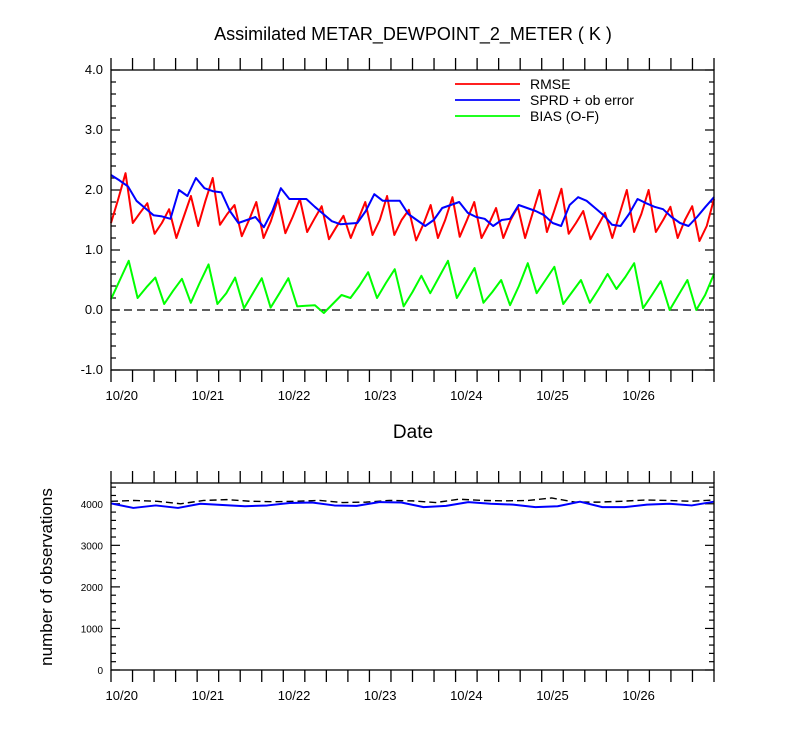 Image resolution: width=800 pixels, height=750 pixels. I want to click on y-tick-label: 0, so click(100, 671).